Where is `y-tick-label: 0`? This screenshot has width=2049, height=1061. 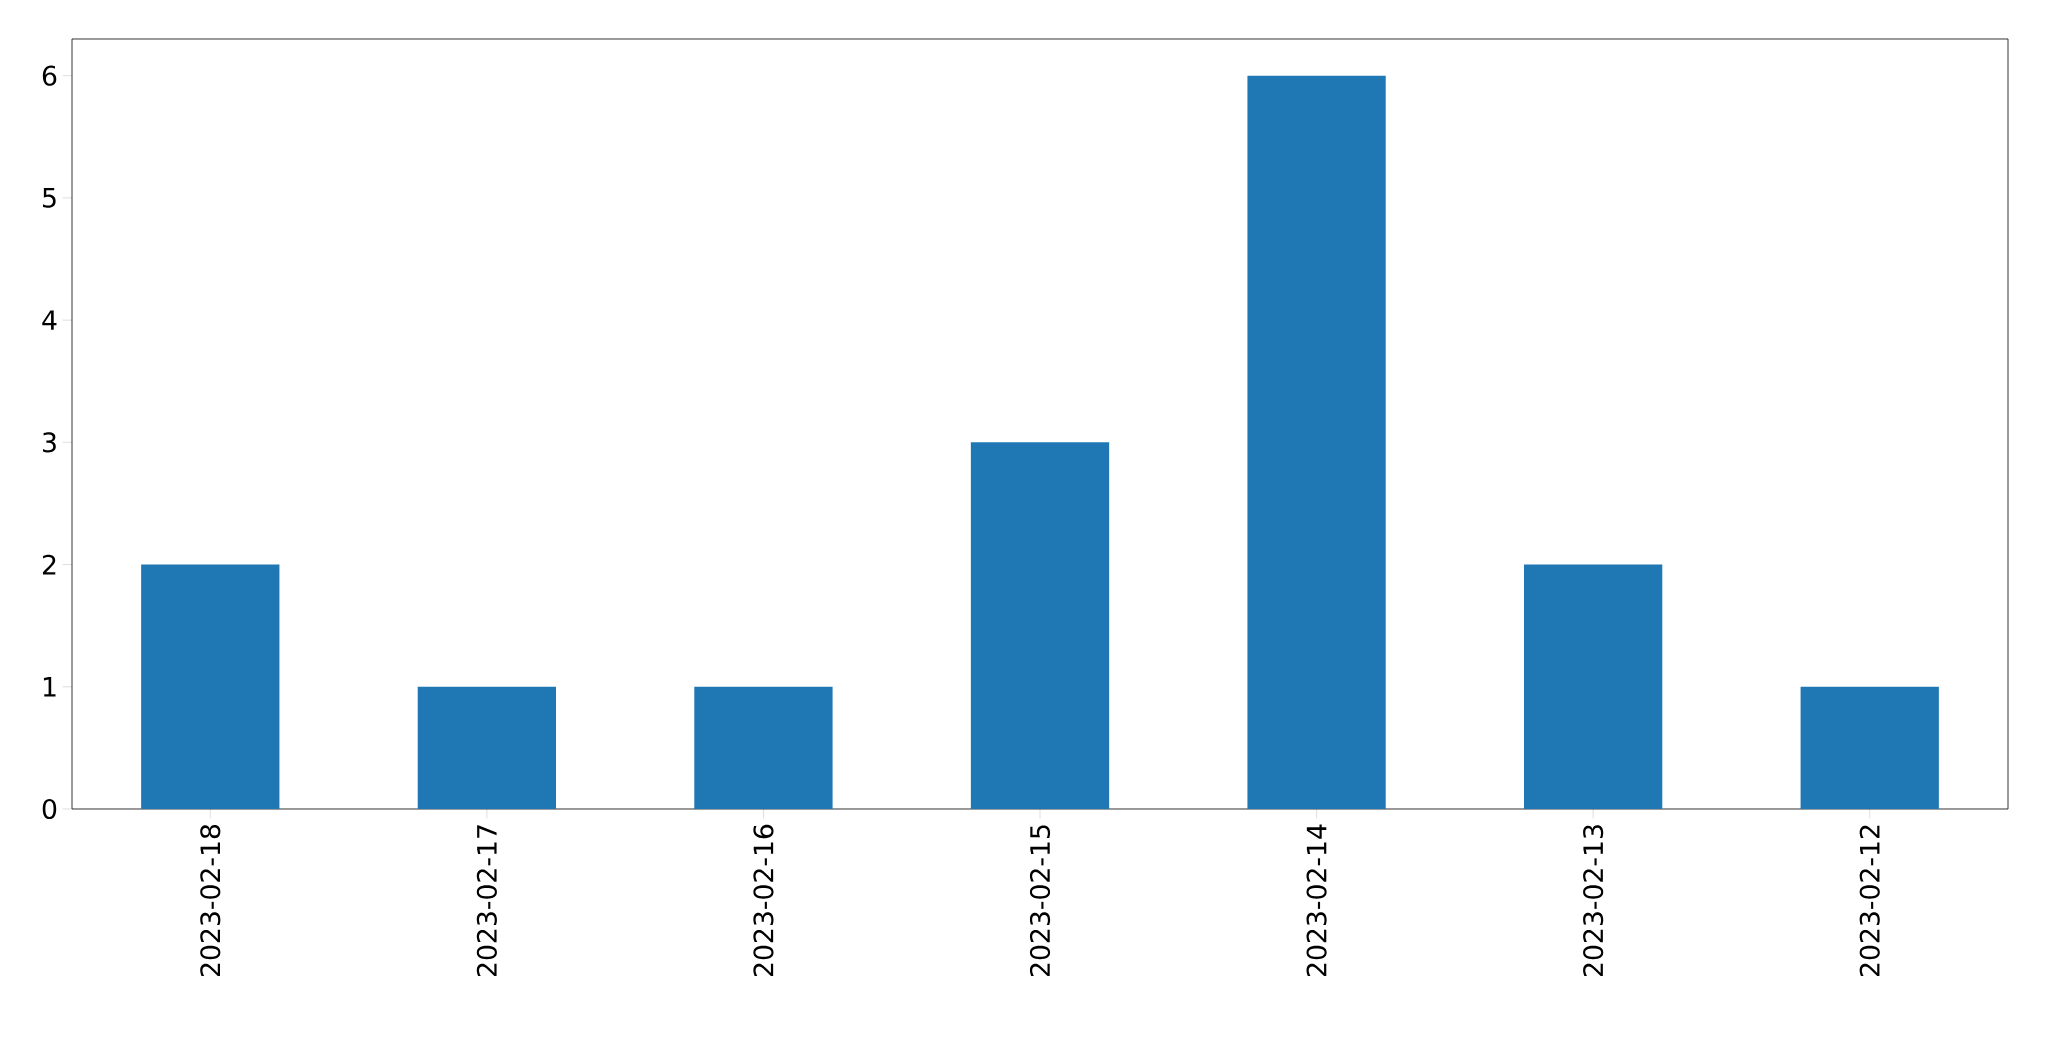 y-tick-label: 0 is located at coordinates (49, 809).